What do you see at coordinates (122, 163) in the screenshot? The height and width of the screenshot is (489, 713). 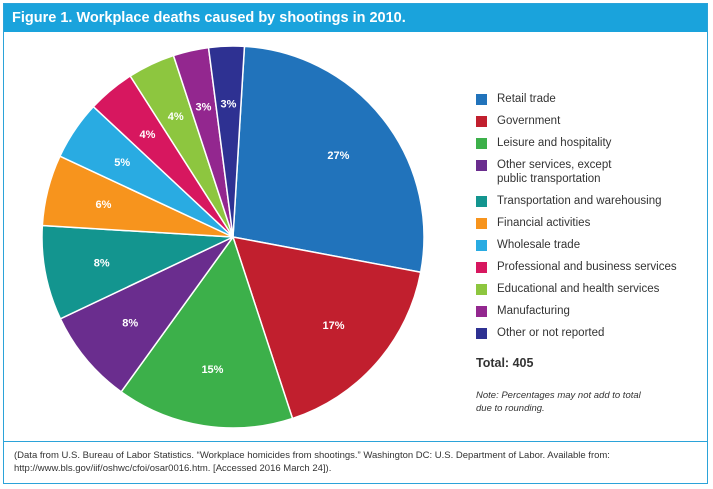 I see `pie-slice-label-6: 5%` at bounding box center [122, 163].